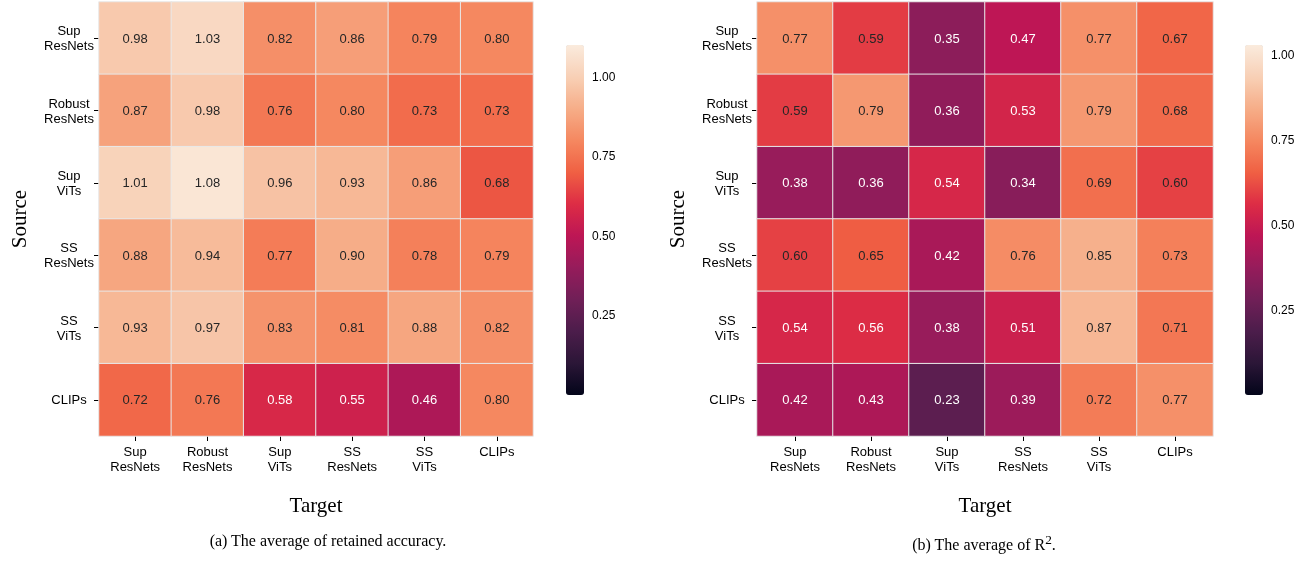  Describe the element at coordinates (984, 543) in the screenshot. I see `text: (b) The average of R$^{2}$.` at that location.